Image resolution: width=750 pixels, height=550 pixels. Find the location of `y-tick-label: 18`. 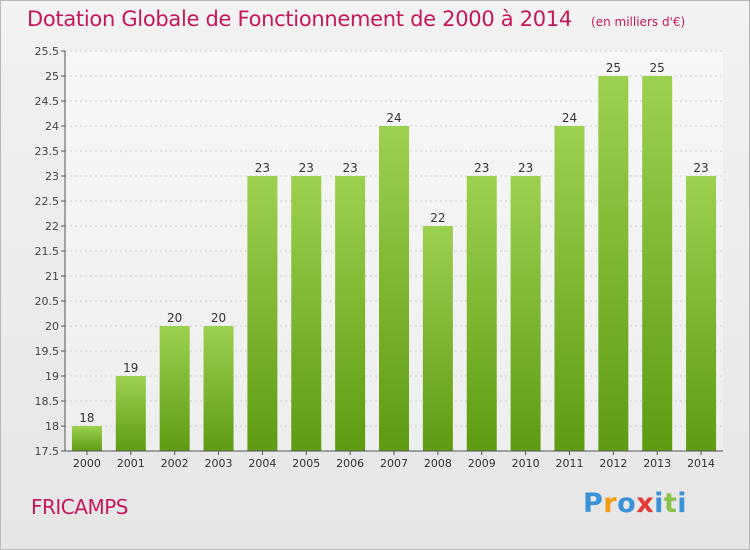

y-tick-label: 18 is located at coordinates (52, 426).